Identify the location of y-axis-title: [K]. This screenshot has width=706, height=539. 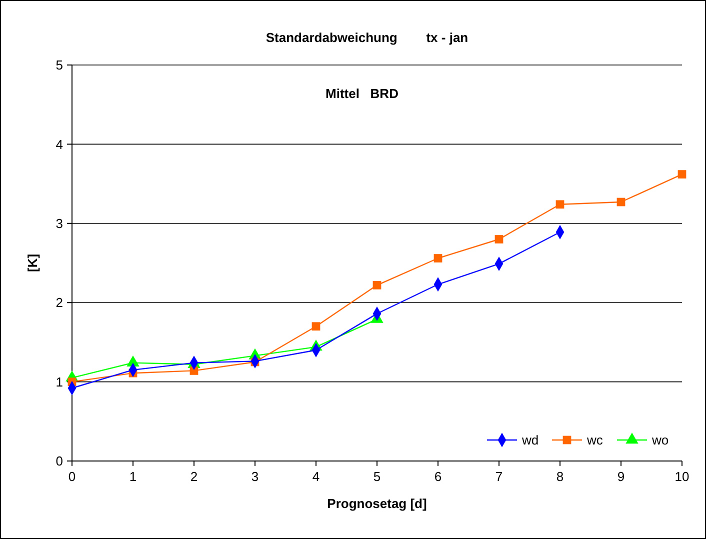
(32, 263).